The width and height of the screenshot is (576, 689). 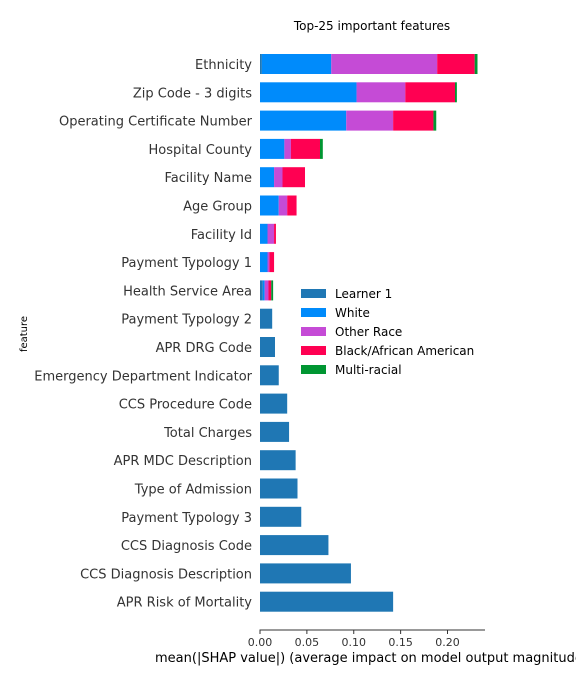 I want to click on x-tick-label-4: 0.20, so click(x=447, y=642).